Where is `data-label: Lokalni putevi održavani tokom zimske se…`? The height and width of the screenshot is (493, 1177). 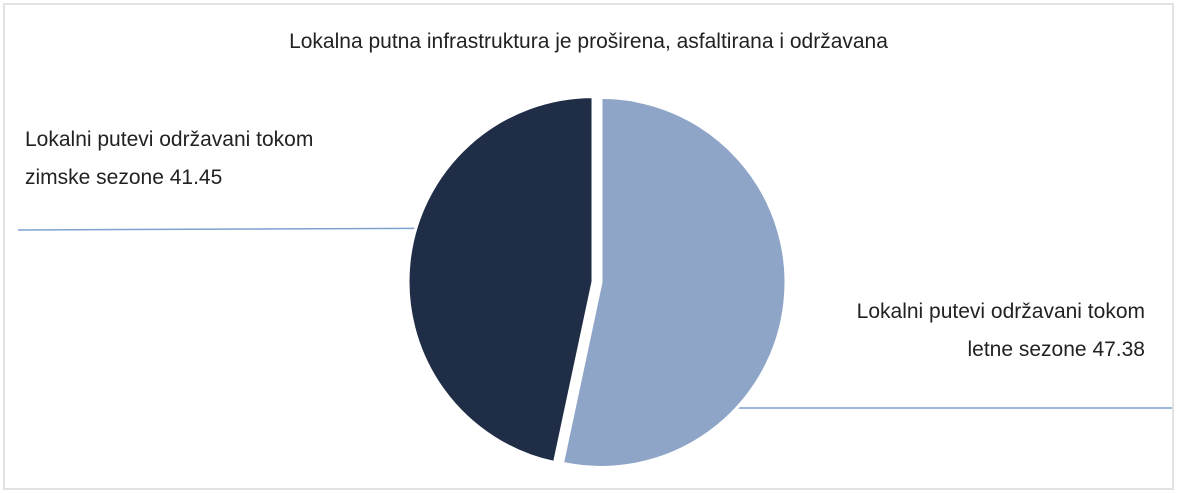 data-label: Lokalni putevi održavani tokom zimske se… is located at coordinates (182, 159).